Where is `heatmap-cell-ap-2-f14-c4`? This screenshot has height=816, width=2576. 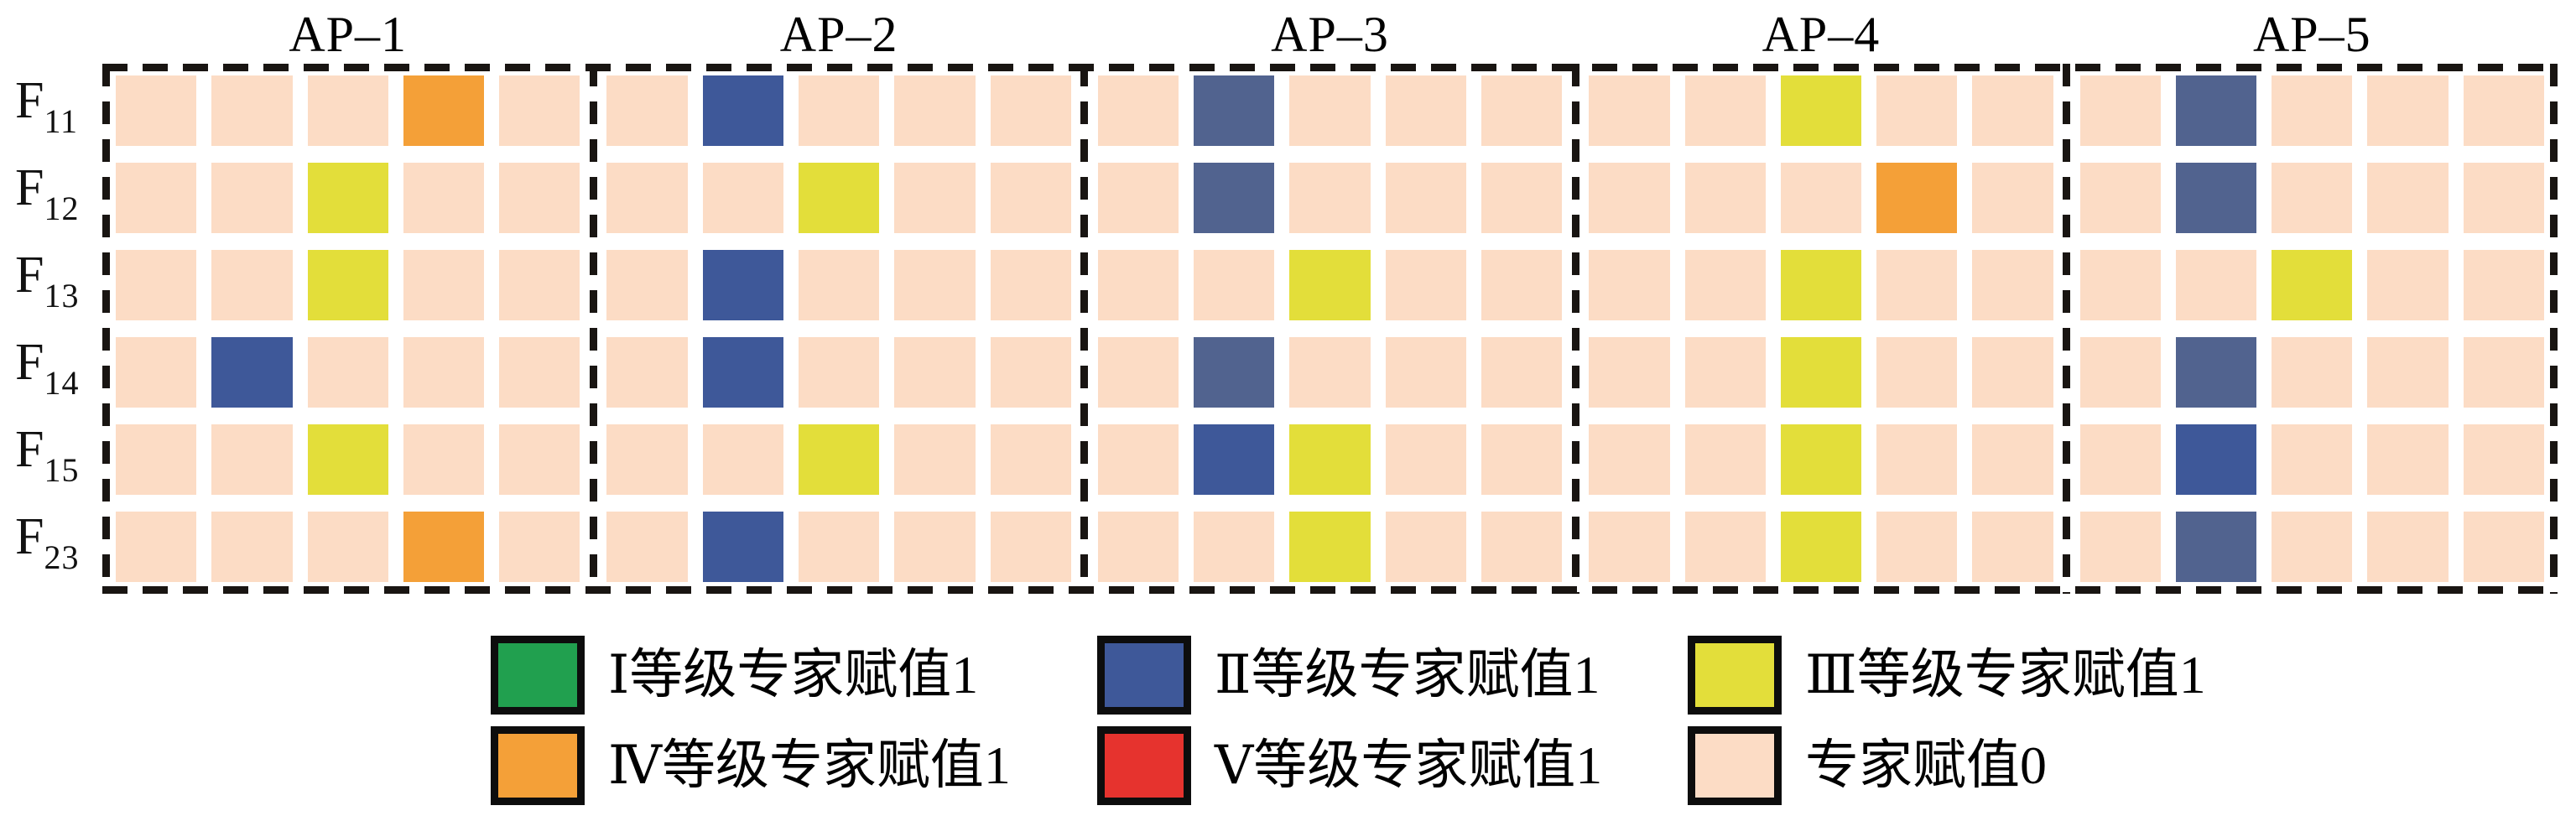 heatmap-cell-ap-2-f14-c4 is located at coordinates (935, 372).